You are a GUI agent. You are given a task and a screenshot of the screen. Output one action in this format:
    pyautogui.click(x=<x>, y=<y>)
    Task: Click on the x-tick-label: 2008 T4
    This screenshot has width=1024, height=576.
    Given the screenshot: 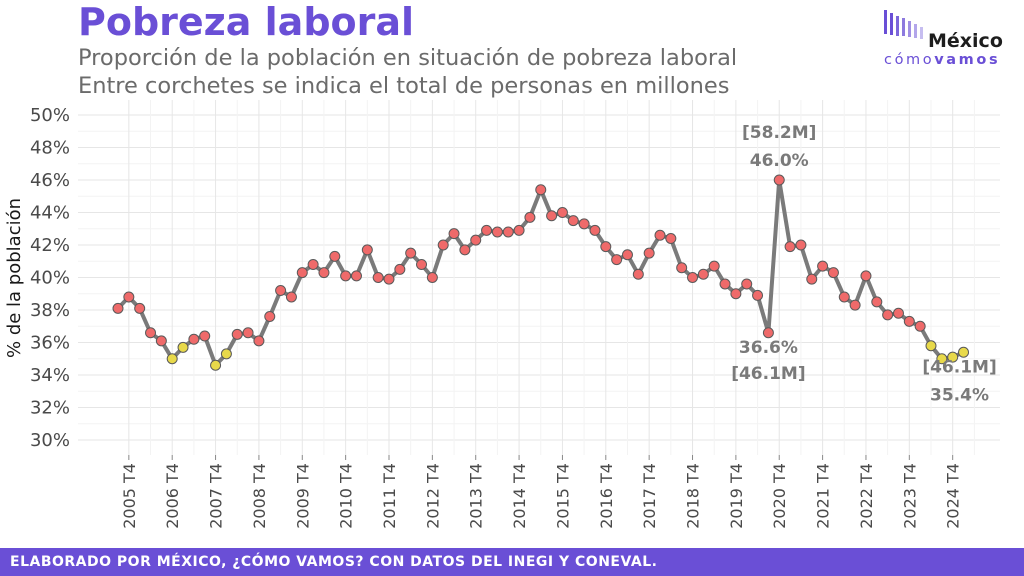 What is the action you would take?
    pyautogui.click(x=259, y=496)
    